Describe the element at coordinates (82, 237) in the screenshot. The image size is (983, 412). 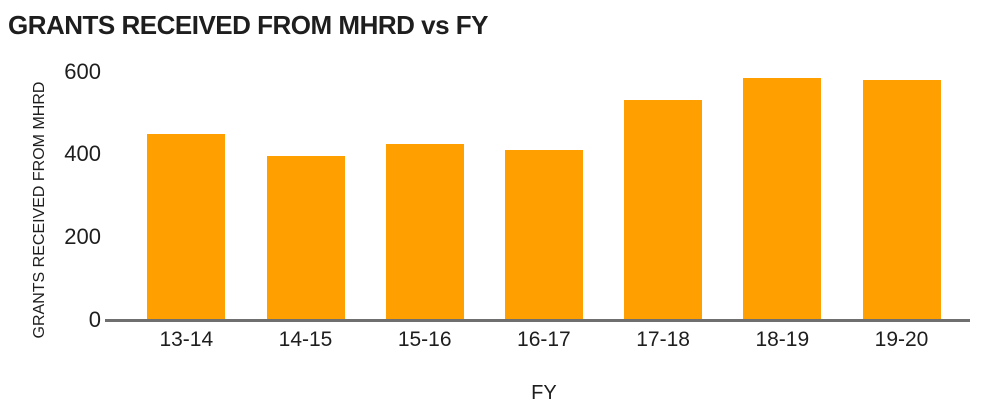
I see `y-tick-label-200: 200` at that location.